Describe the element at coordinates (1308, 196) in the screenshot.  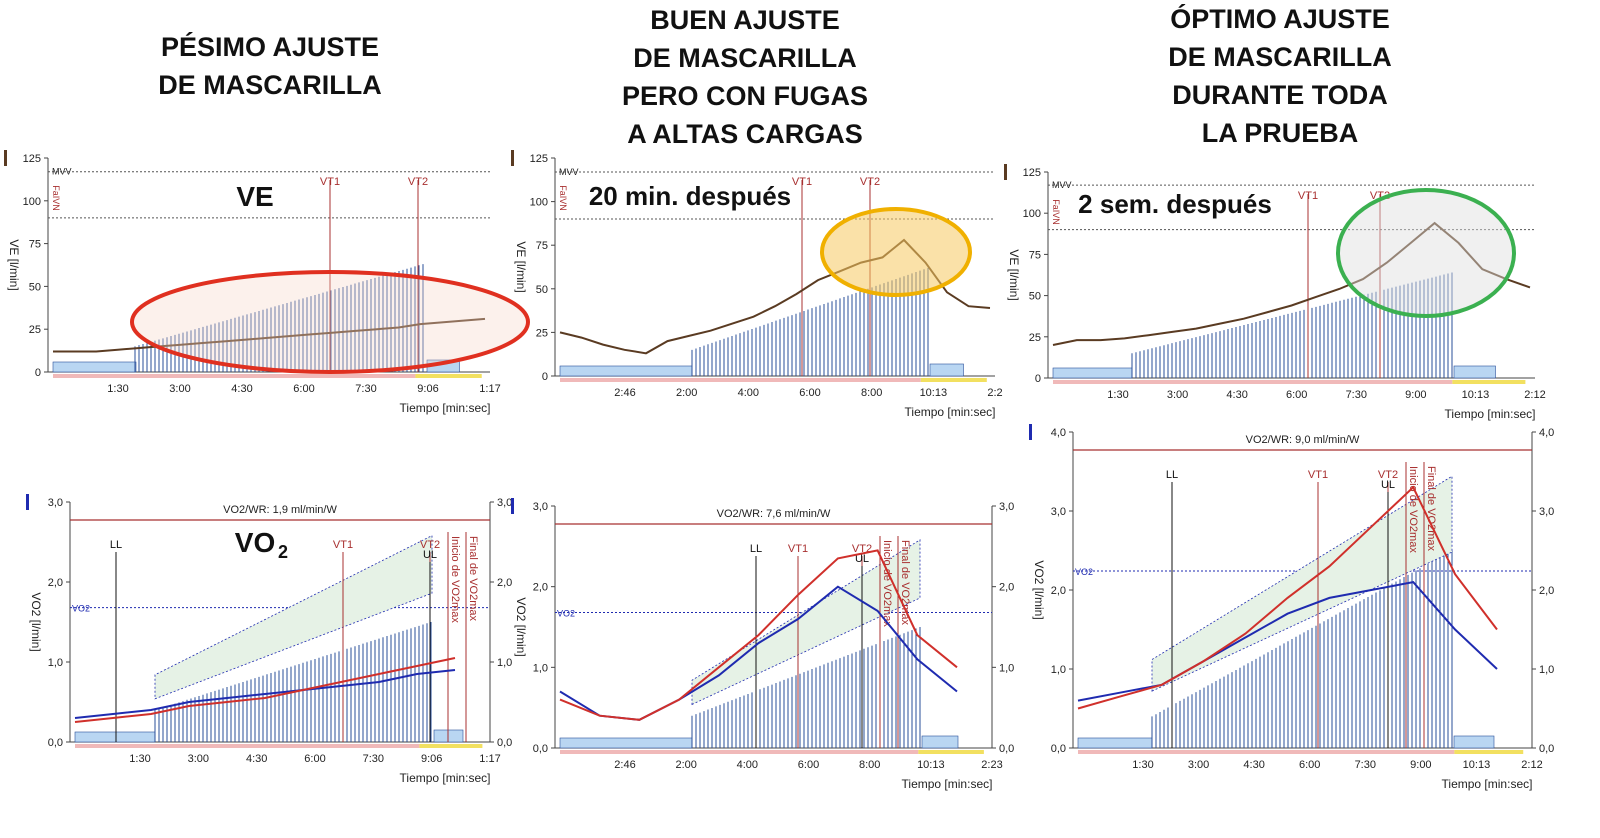
I see `ve-col3-marker-label-vt1: VT1` at that location.